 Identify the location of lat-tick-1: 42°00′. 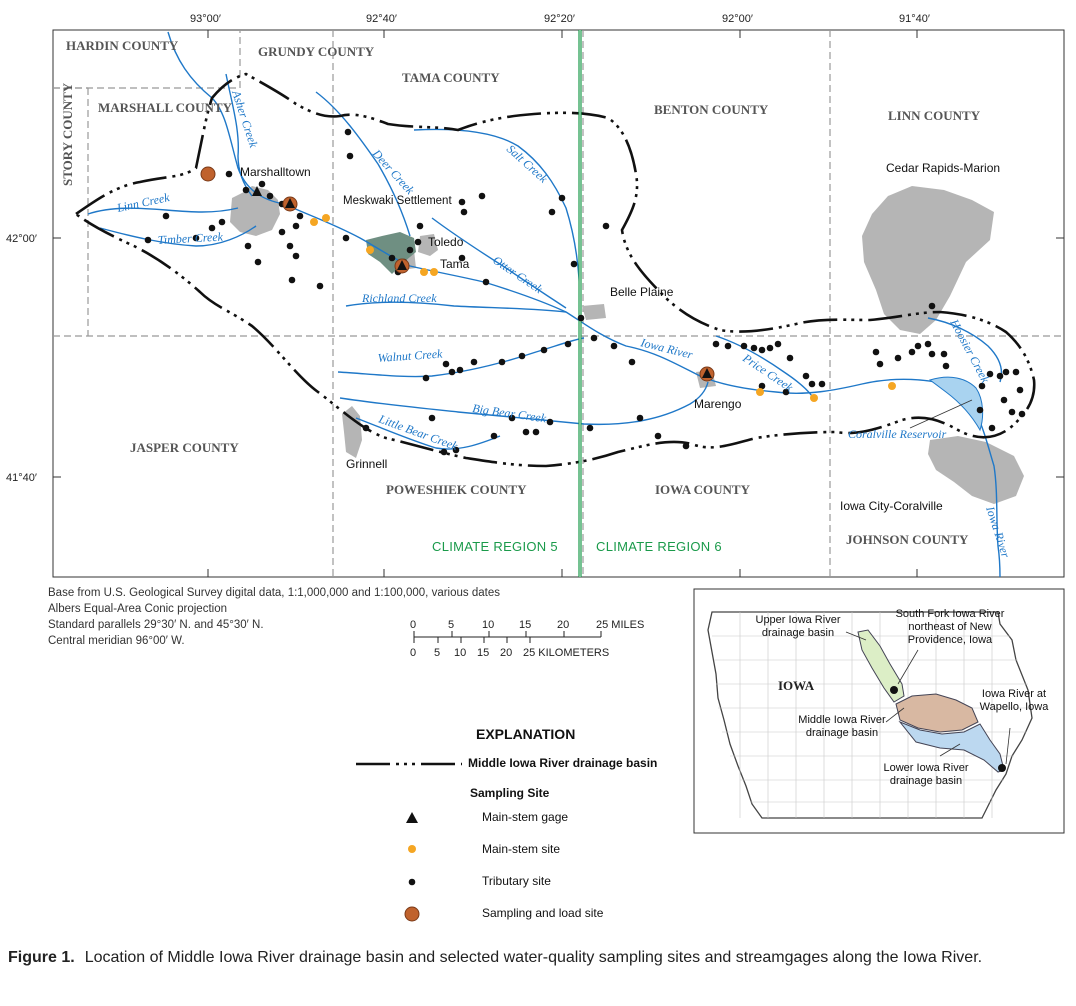
(21, 239).